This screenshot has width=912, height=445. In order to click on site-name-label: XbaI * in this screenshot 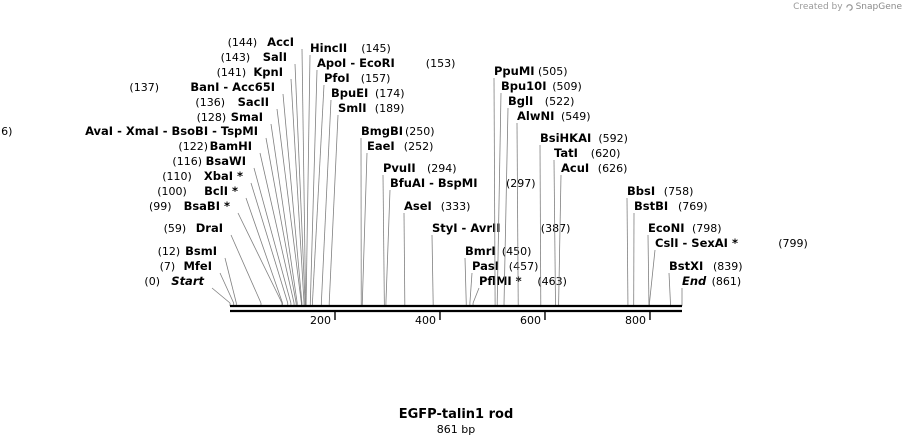, I will do `click(223, 176)`.